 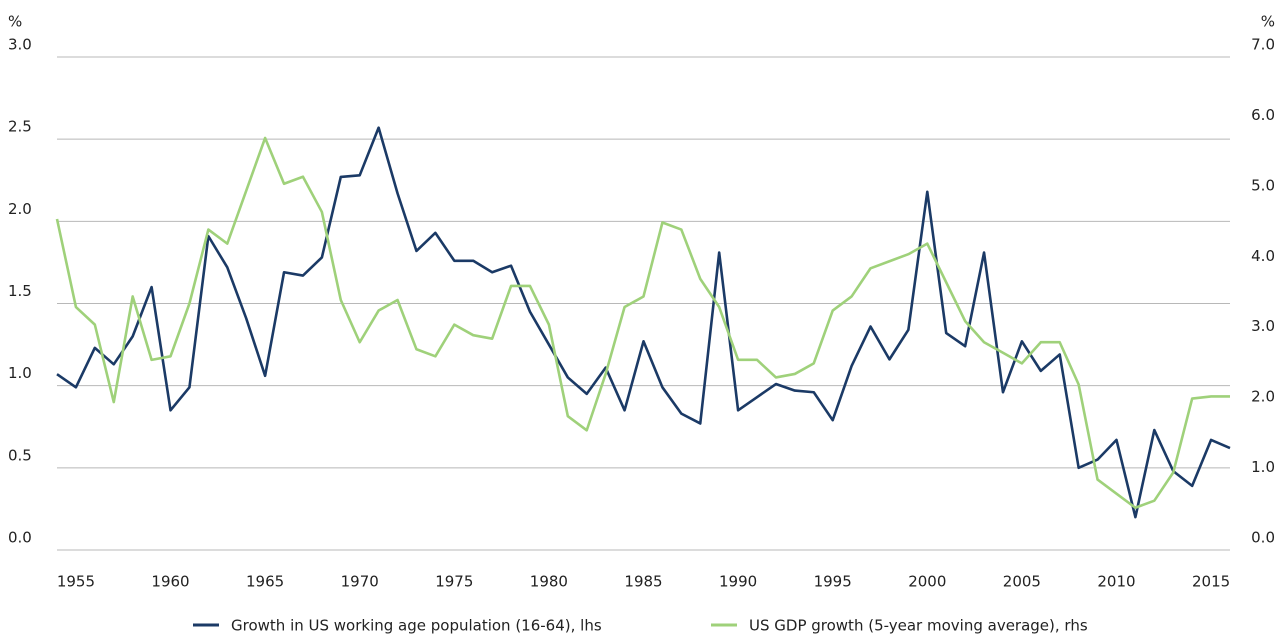 What do you see at coordinates (20, 538) in the screenshot?
I see `y-tick-label: 0.0` at bounding box center [20, 538].